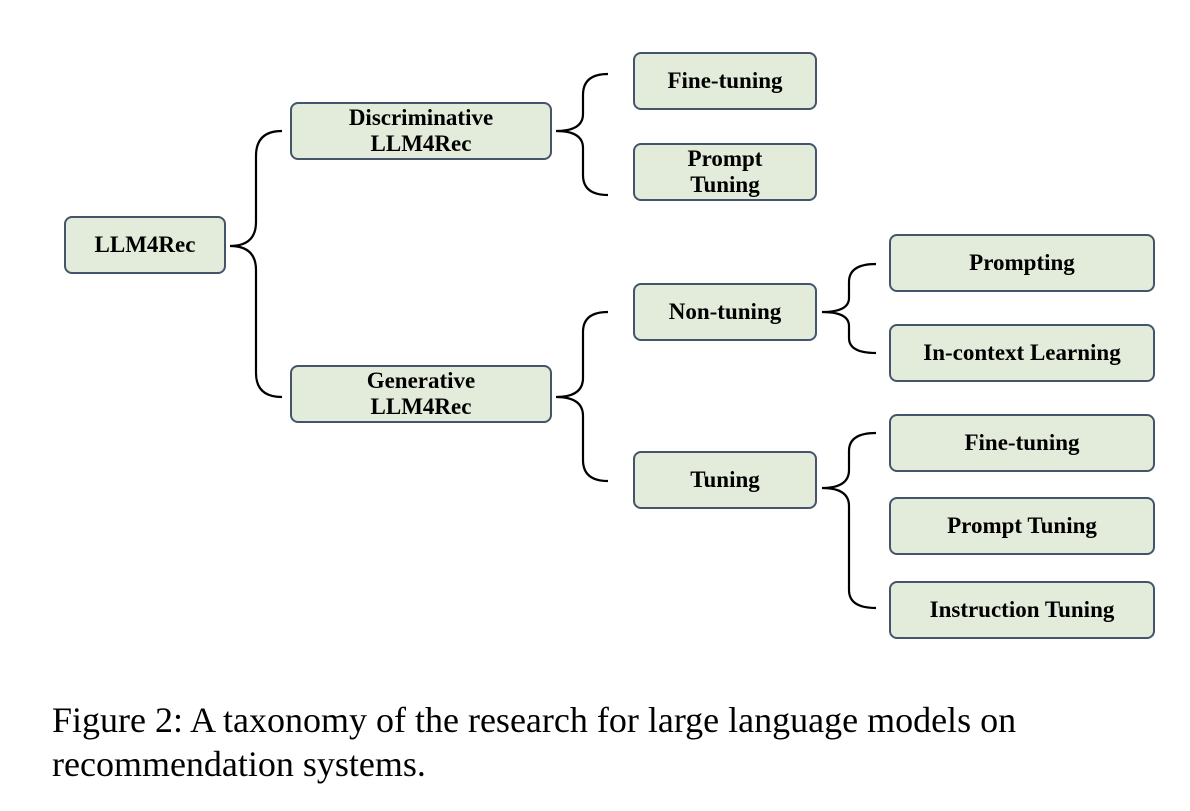 The height and width of the screenshot is (811, 1190). I want to click on node-prompting: Prompting, so click(1022, 263).